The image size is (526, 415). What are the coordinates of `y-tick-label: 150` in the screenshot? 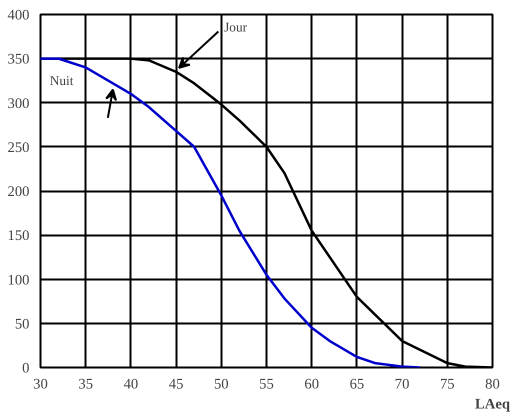 It's located at (19, 236).